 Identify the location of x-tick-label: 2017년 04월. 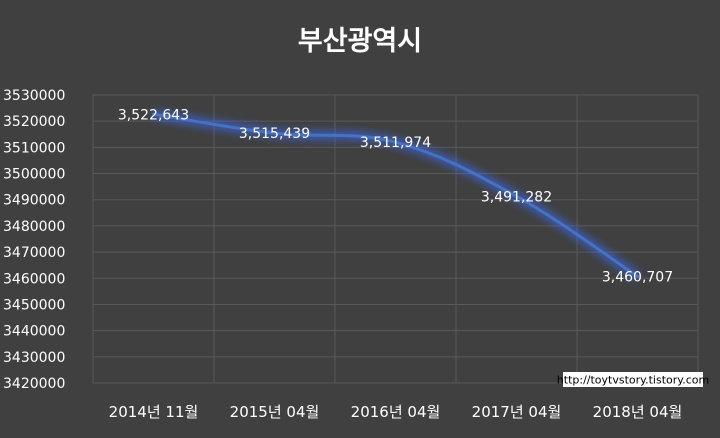
(517, 412).